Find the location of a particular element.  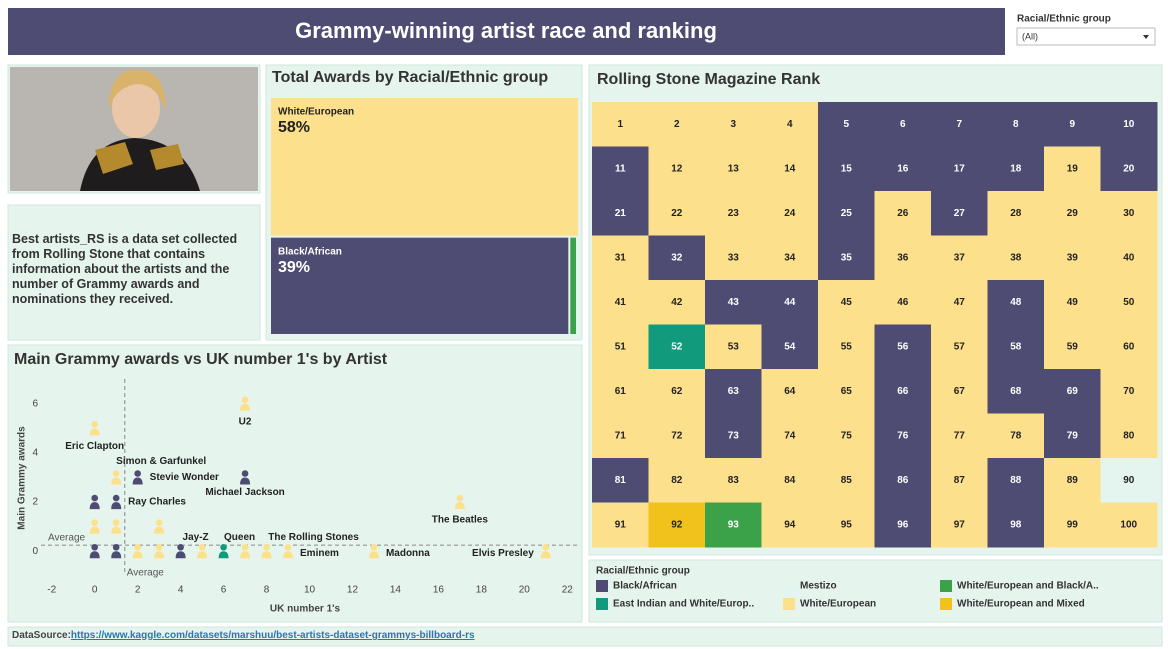

rank-label: 88 is located at coordinates (1016, 480).